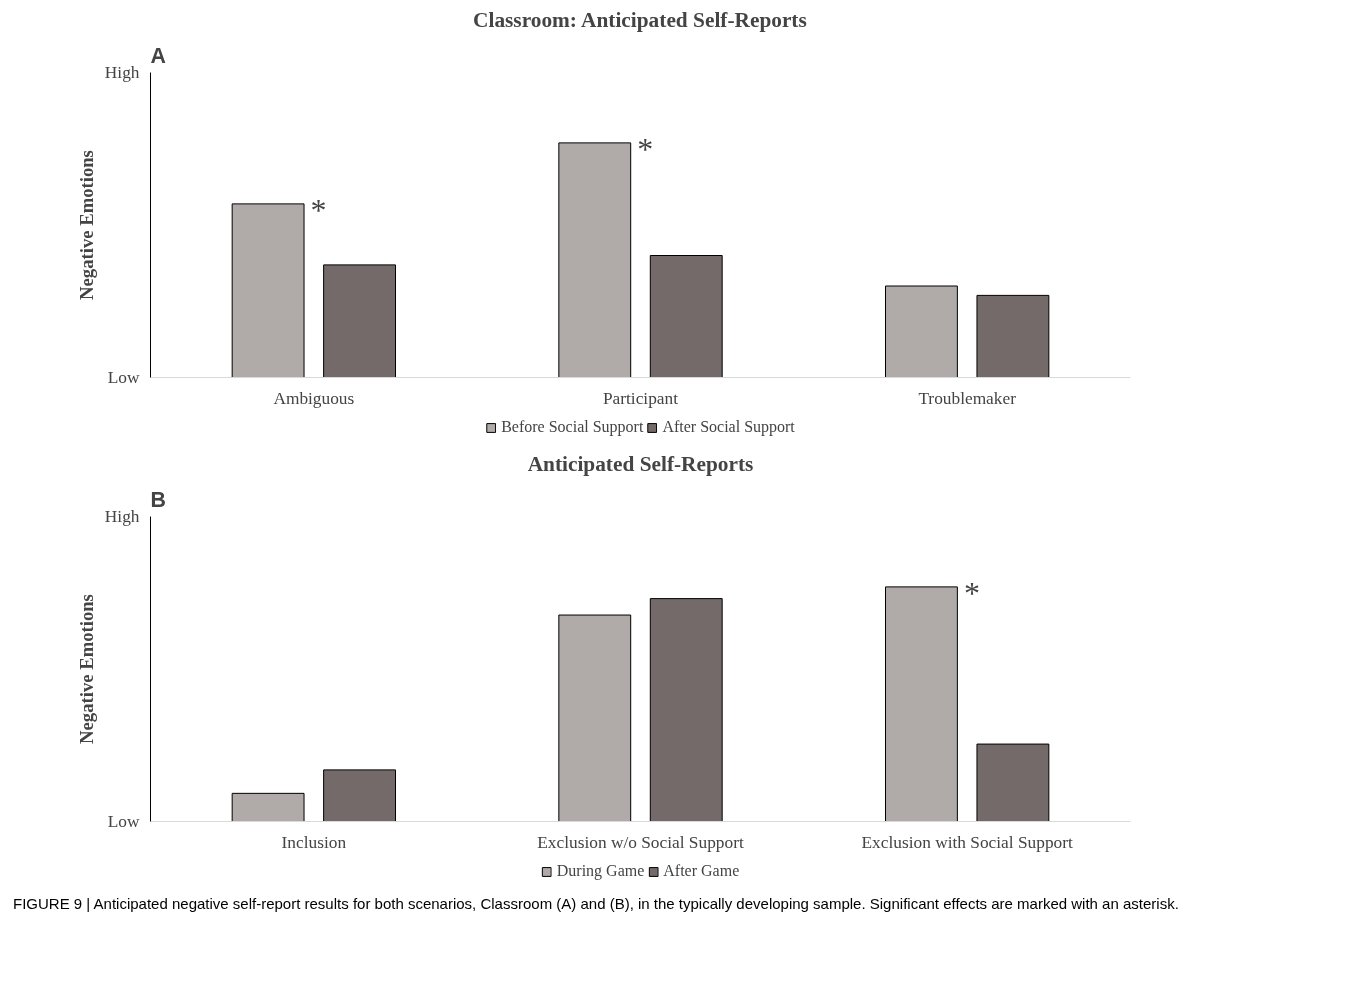 This screenshot has width=1354, height=1007. I want to click on legend-label: During Game, so click(600, 871).